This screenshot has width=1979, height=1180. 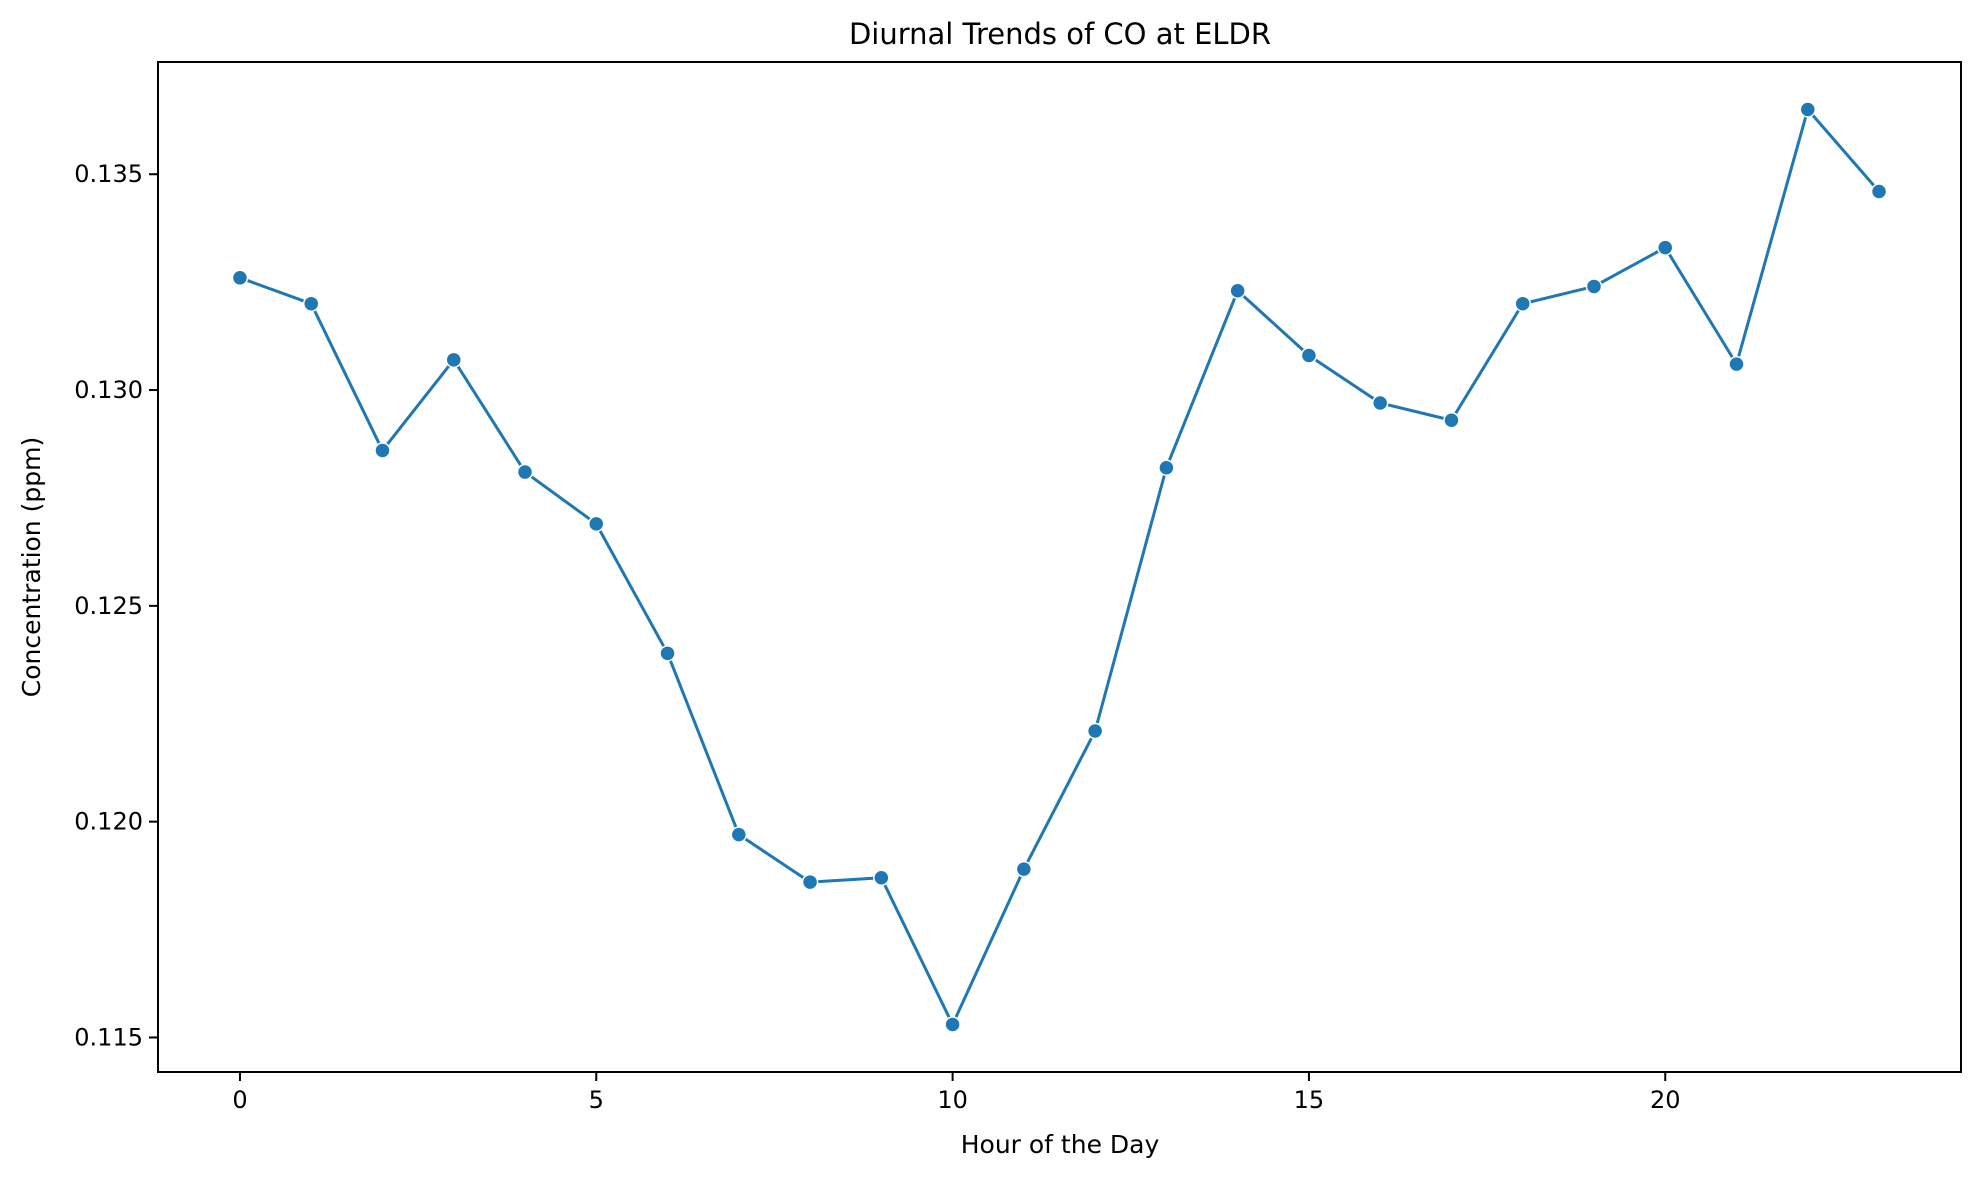 What do you see at coordinates (239, 1100) in the screenshot?
I see `x-tick-label: 0` at bounding box center [239, 1100].